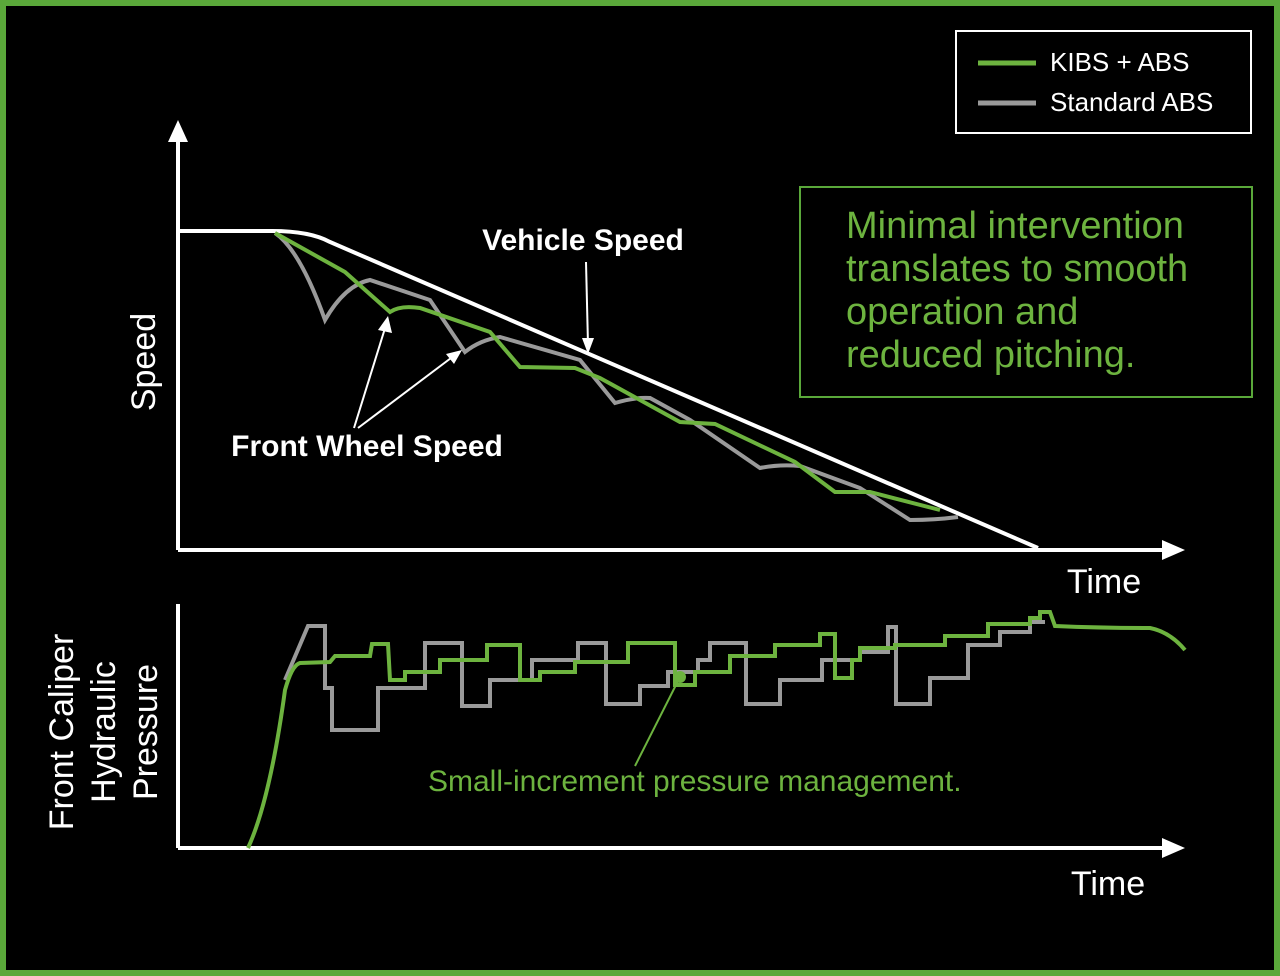 The height and width of the screenshot is (976, 1280). What do you see at coordinates (1103, 82) in the screenshot?
I see `legend-box` at bounding box center [1103, 82].